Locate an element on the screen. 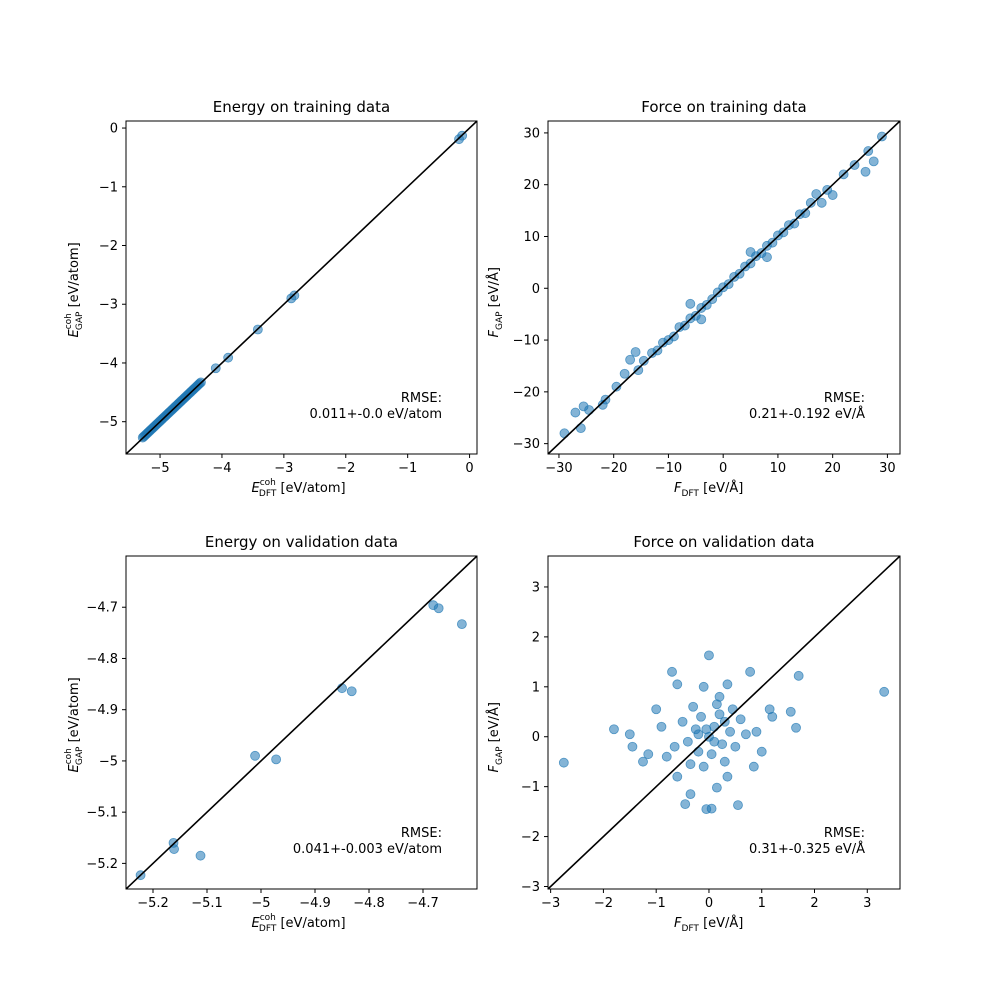 This screenshot has width=1000, height=1000. y-tick-label: 30 is located at coordinates (531, 133).